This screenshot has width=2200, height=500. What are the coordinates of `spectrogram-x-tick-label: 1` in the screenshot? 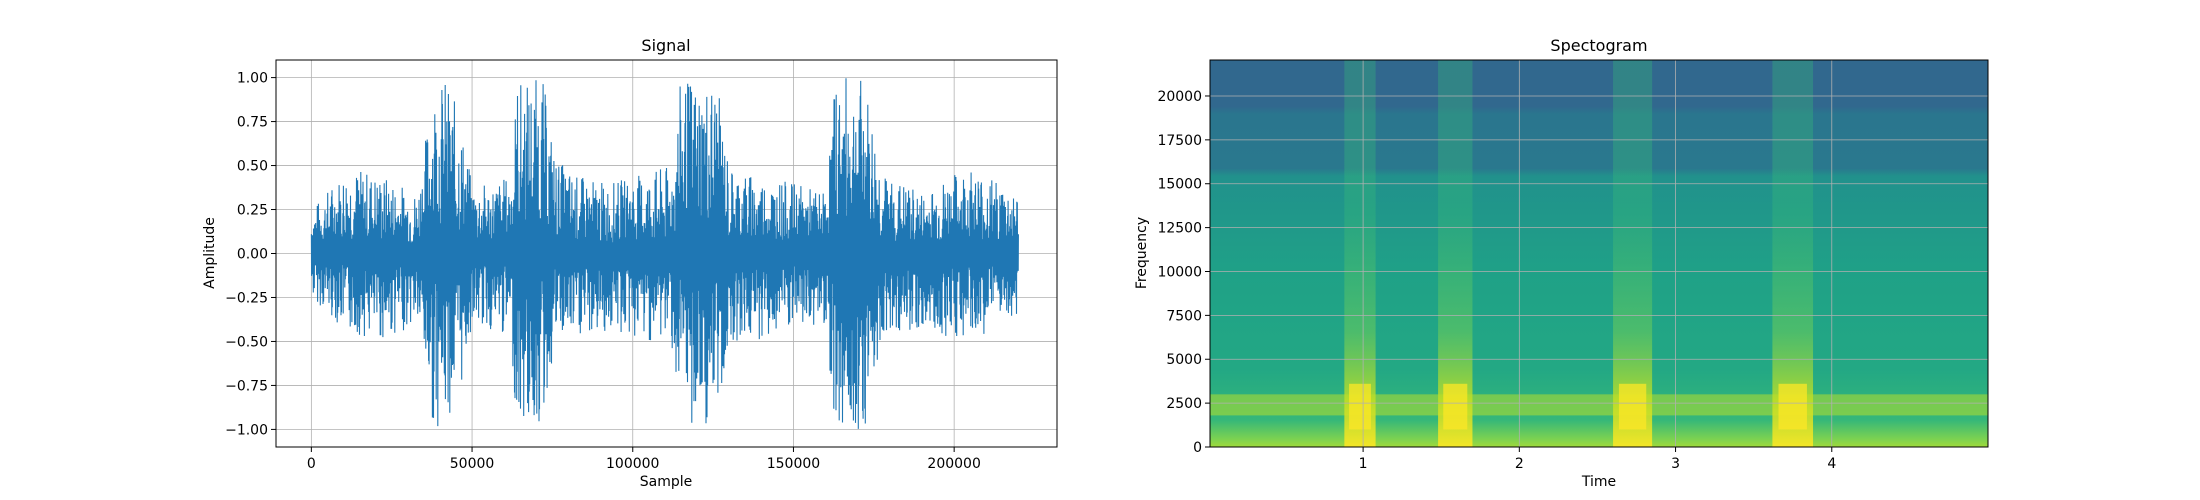 It's located at (1363, 464).